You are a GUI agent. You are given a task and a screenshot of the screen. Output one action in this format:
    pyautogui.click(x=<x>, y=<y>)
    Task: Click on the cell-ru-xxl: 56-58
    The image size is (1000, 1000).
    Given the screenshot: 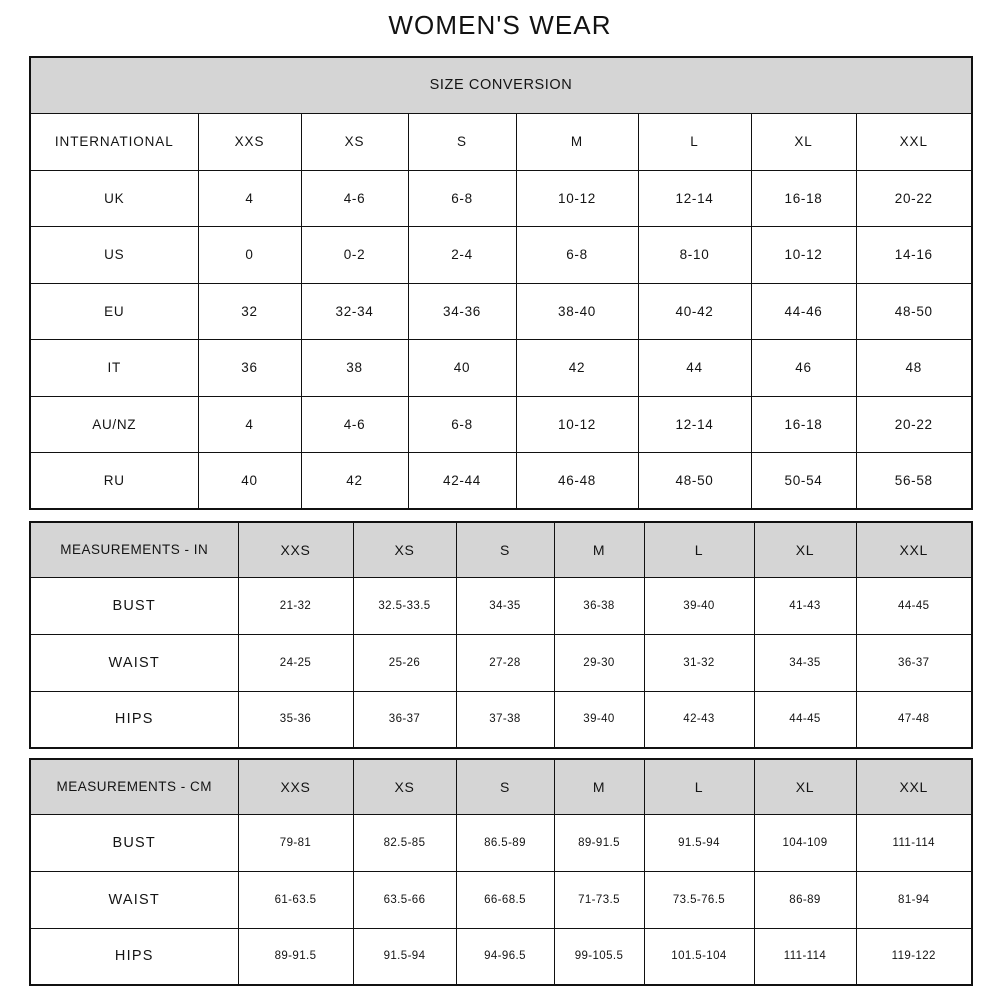 What is the action you would take?
    pyautogui.click(x=914, y=481)
    